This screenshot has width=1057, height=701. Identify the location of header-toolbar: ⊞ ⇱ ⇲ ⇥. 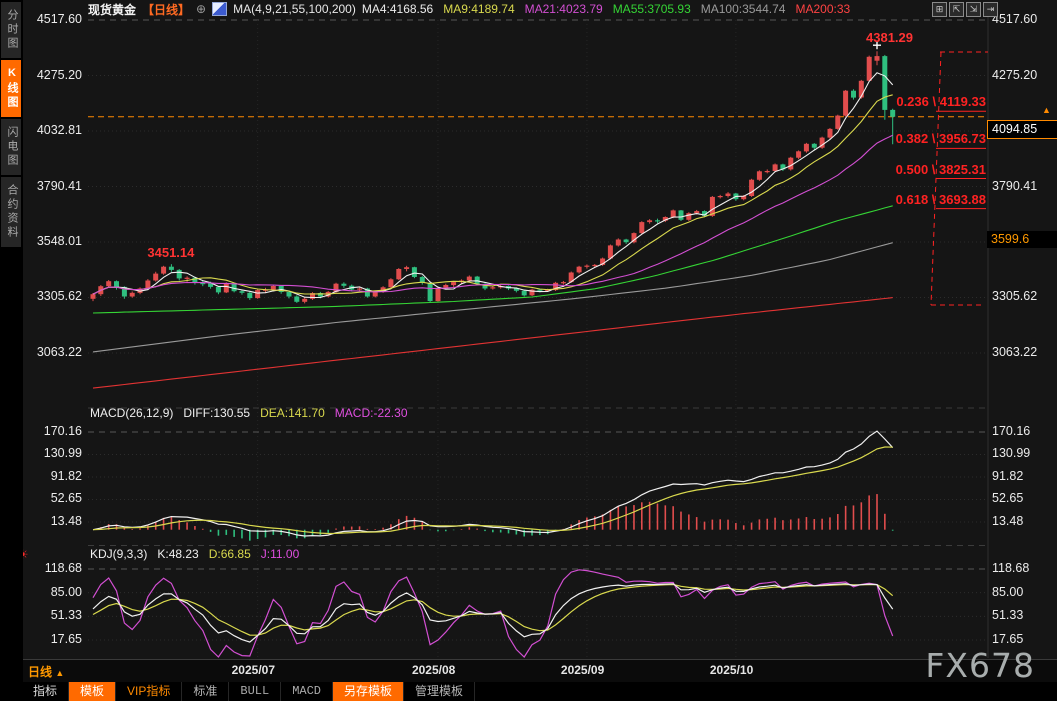
(965, 9).